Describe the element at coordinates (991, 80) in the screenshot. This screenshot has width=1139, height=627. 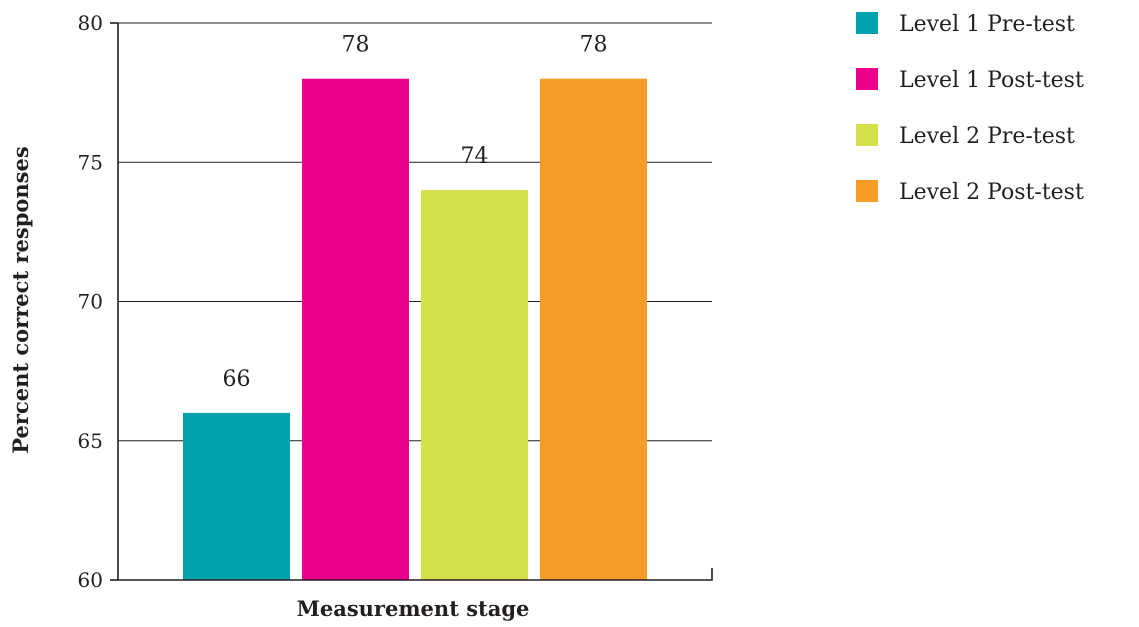
I see `legend-label-2: Level 1 Post-test` at that location.